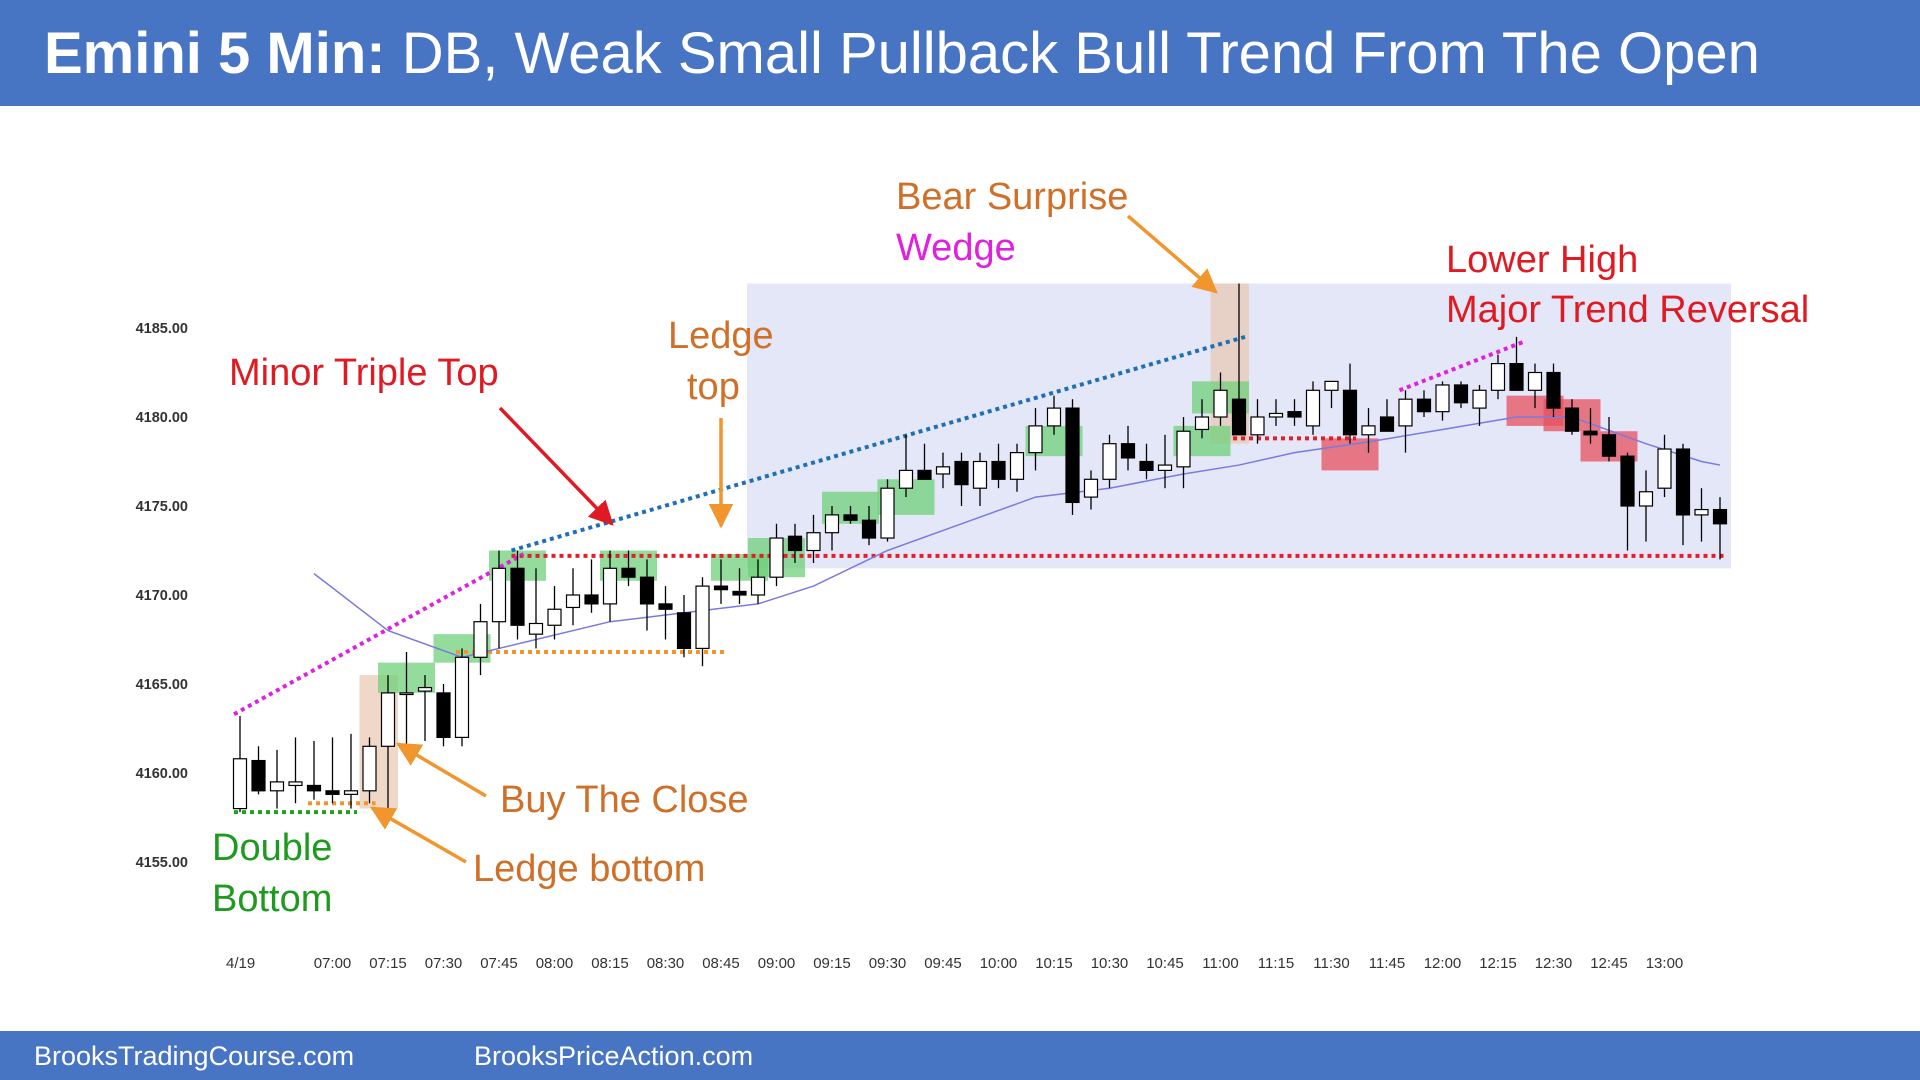 The width and height of the screenshot is (1920, 1080). I want to click on arrow-ledge-bottom, so click(418, 835).